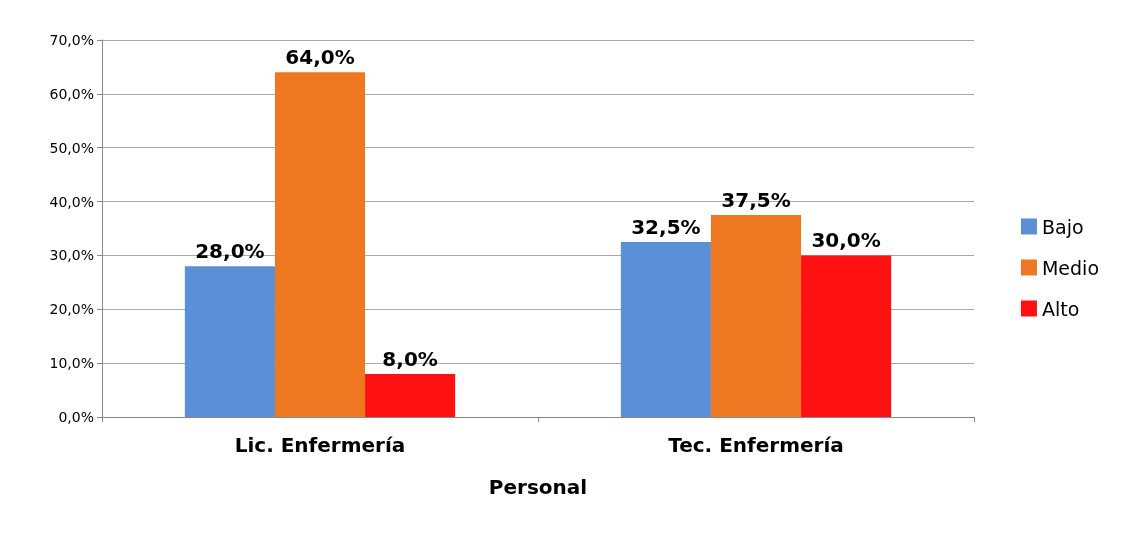 Image resolution: width=1134 pixels, height=535 pixels. Describe the element at coordinates (71, 201) in the screenshot. I see `y-tick-label: 40,0%` at that location.